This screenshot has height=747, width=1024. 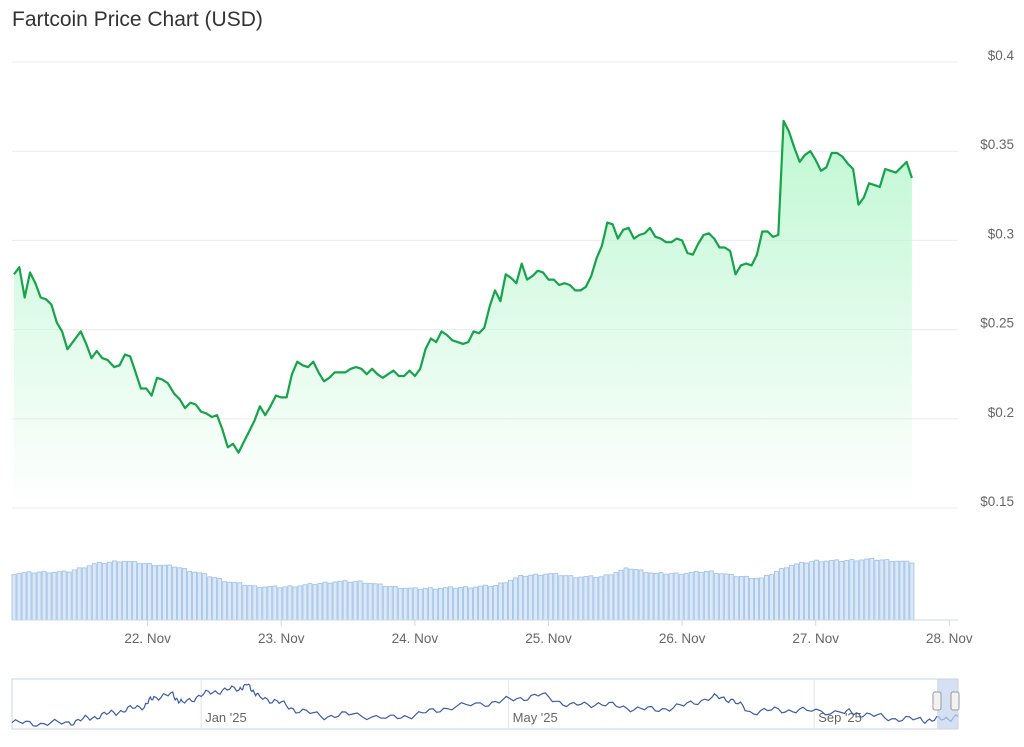 I want to click on y-tick-label: $0.3, so click(x=1001, y=233).